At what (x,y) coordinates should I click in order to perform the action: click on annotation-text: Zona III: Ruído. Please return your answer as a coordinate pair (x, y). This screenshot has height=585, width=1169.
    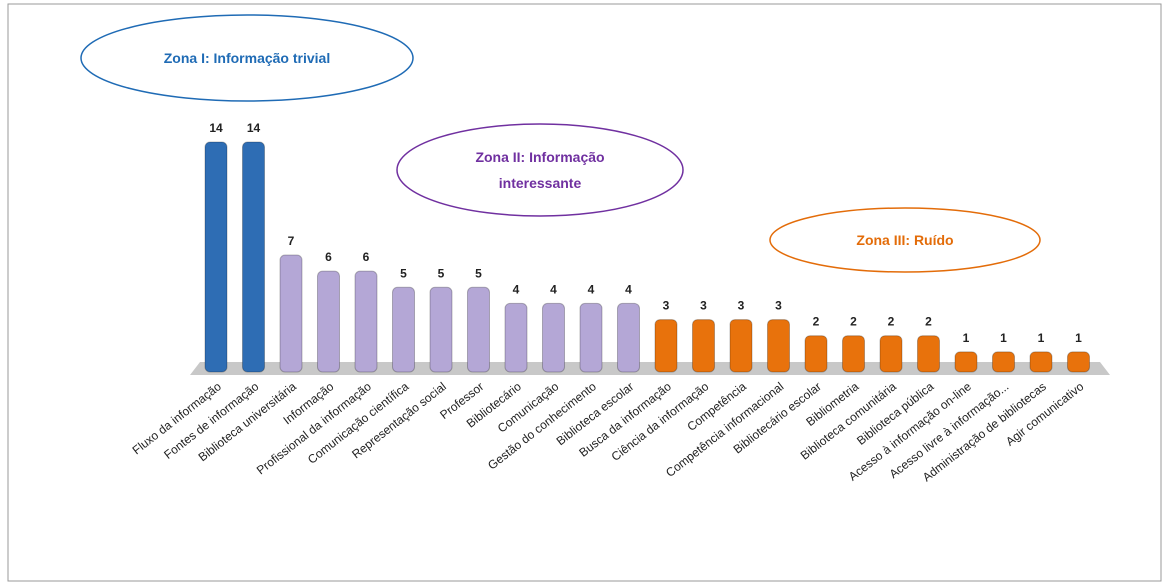
    Looking at the image, I should click on (905, 240).